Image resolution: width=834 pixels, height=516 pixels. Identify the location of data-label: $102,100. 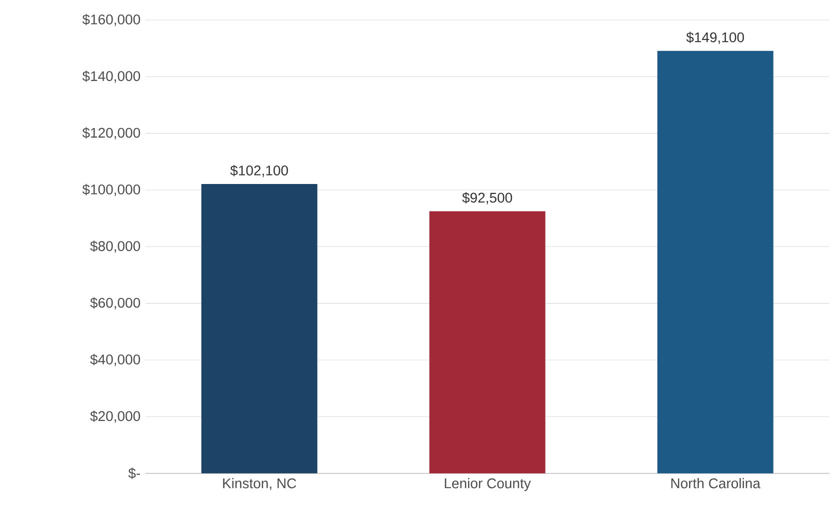
(259, 171).